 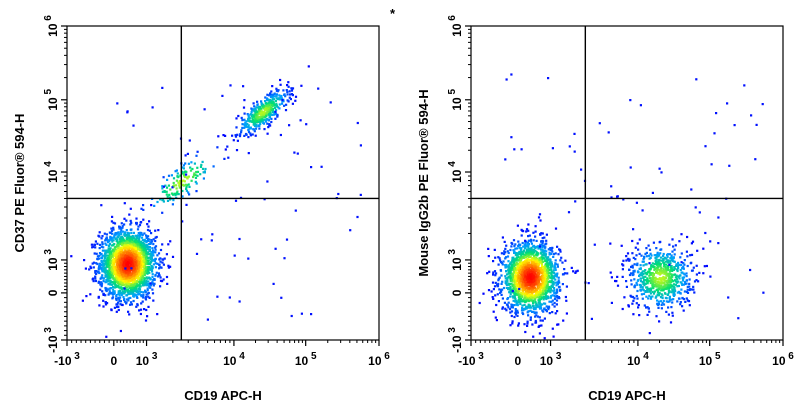 What do you see at coordinates (51, 100) in the screenshot?
I see `y-tick-label: 10 5` at bounding box center [51, 100].